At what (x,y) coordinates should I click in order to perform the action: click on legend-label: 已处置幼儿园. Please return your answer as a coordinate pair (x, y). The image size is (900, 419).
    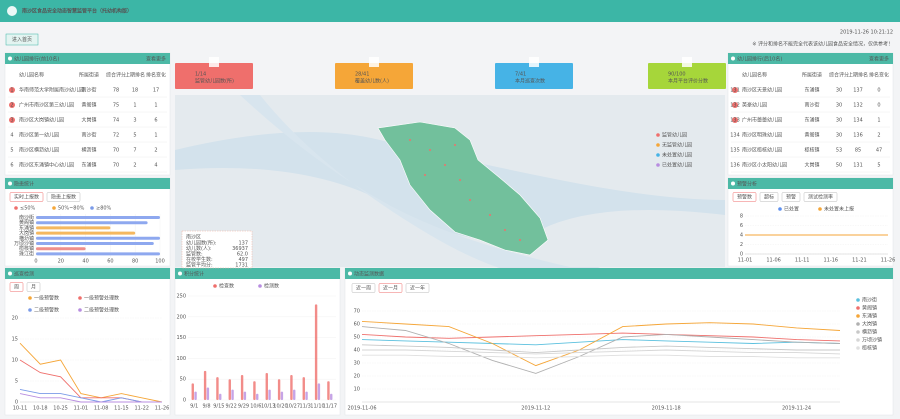
    Looking at the image, I should click on (677, 165).